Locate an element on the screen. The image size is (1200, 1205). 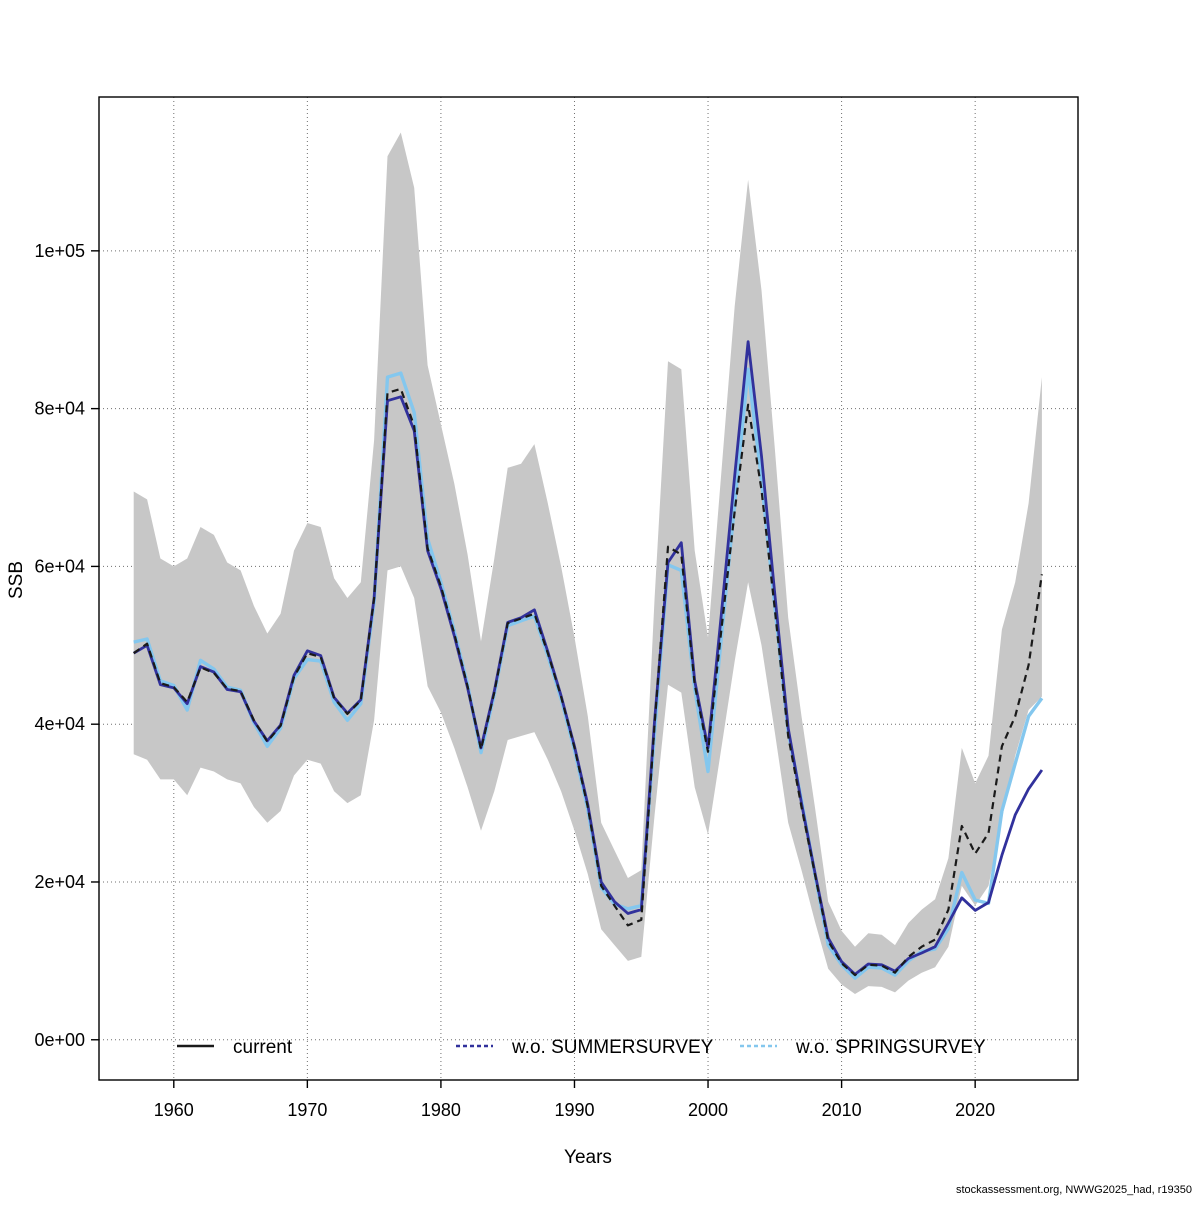
legend-label-summersurvey: w.o. SUMMERSURVEY is located at coordinates (612, 1047).